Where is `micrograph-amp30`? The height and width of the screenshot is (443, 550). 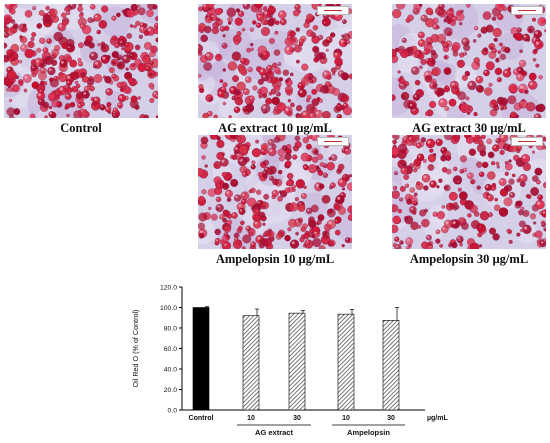
micrograph-amp30 is located at coordinates (469, 192).